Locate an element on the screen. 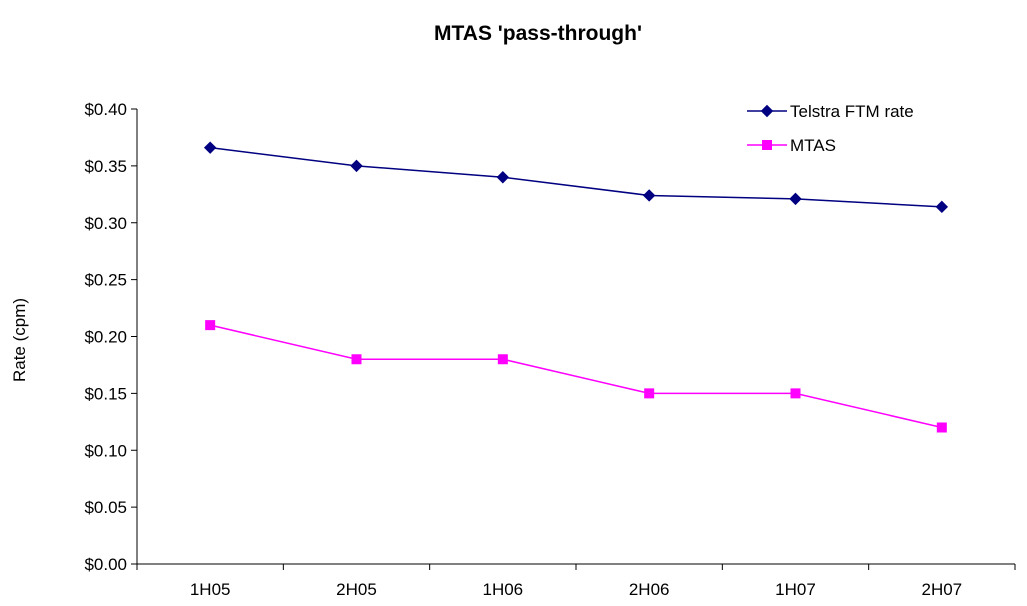 This screenshot has height=606, width=1027. y-tick-label: $0.10 is located at coordinates (105, 450).